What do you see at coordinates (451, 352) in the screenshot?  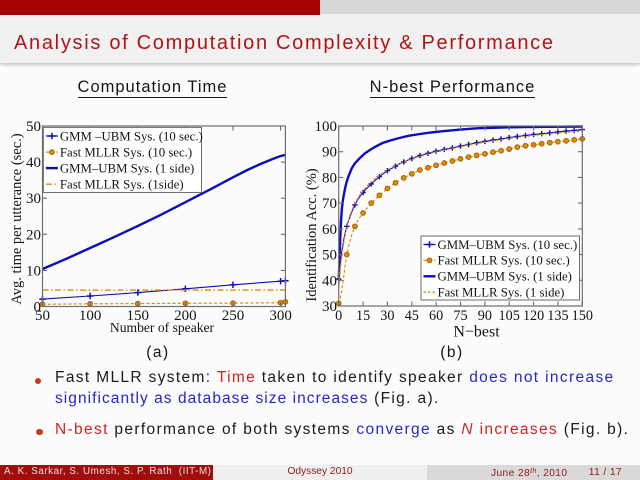 I see `svg-text: (b)` at bounding box center [451, 352].